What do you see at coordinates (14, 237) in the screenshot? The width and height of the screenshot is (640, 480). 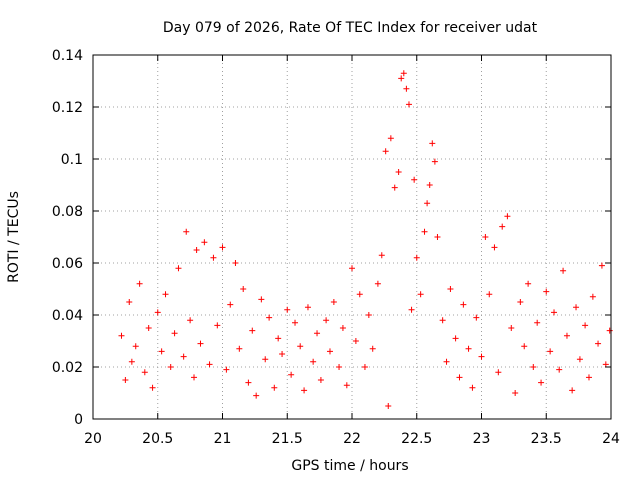 I see `y-axis-label: ROTI / TECUs` at bounding box center [14, 237].